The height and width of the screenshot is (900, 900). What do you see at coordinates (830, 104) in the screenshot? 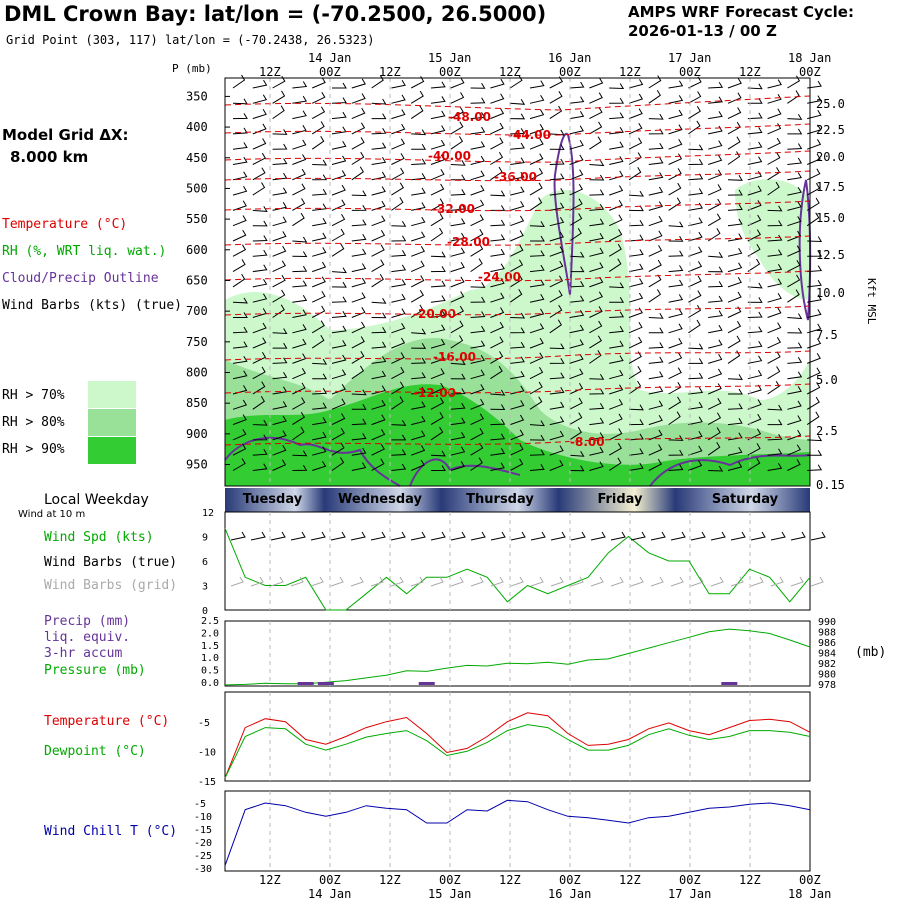
I see `height-tick-label: 25.0` at bounding box center [830, 104].